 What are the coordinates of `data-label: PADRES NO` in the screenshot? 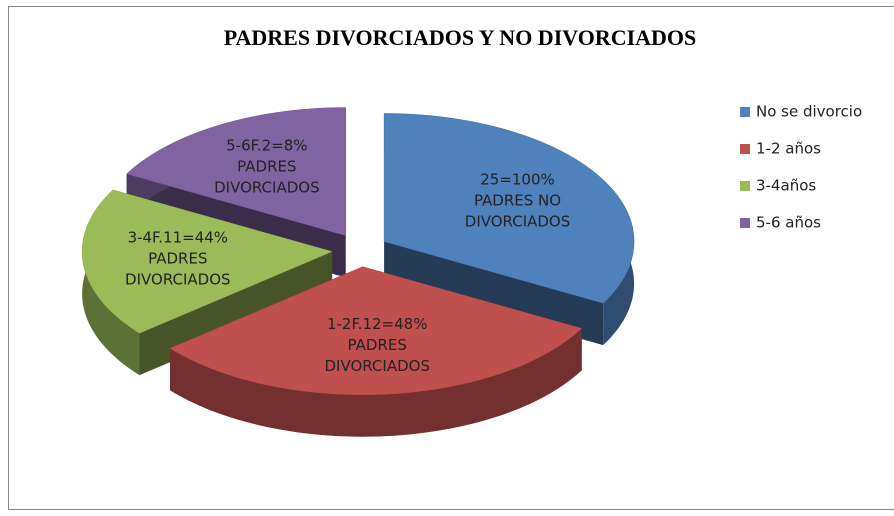 It's located at (517, 201).